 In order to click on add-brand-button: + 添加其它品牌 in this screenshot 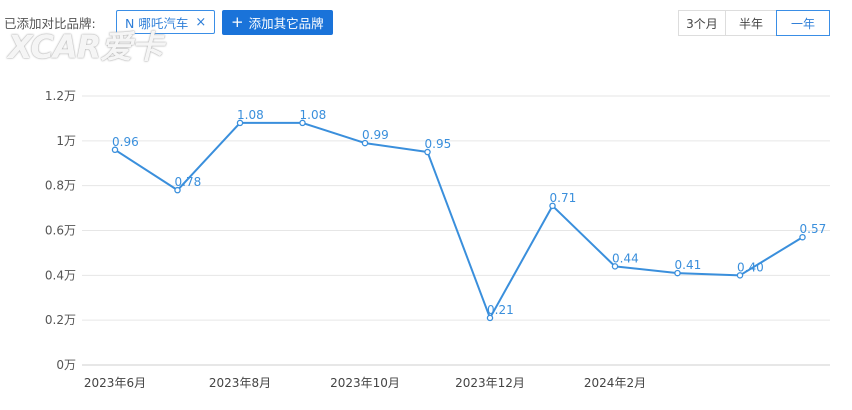, I will do `click(277, 22)`.